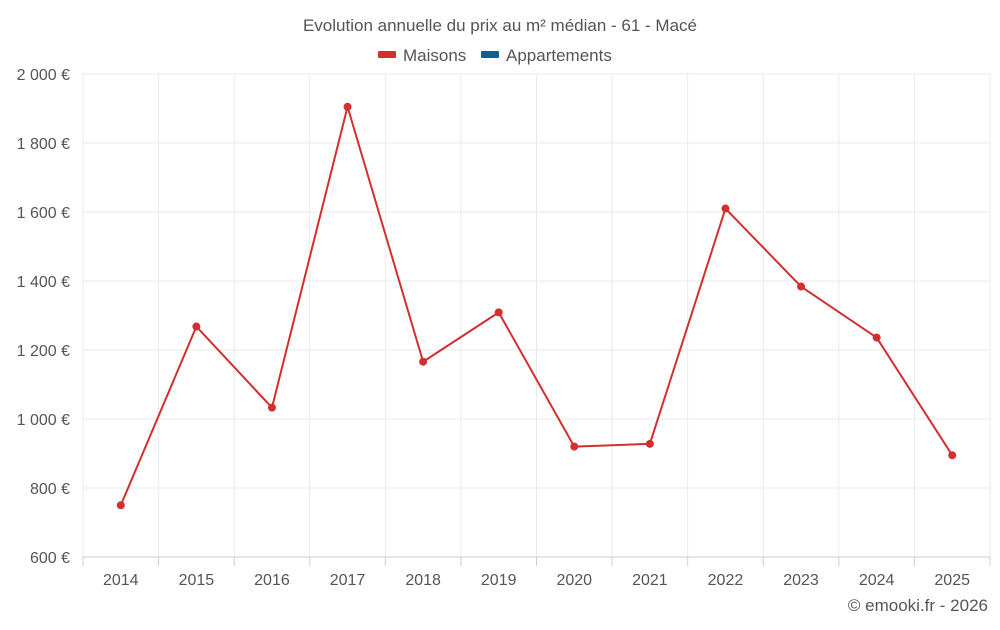  What do you see at coordinates (574, 580) in the screenshot?
I see `x-tick-label: 2020` at bounding box center [574, 580].